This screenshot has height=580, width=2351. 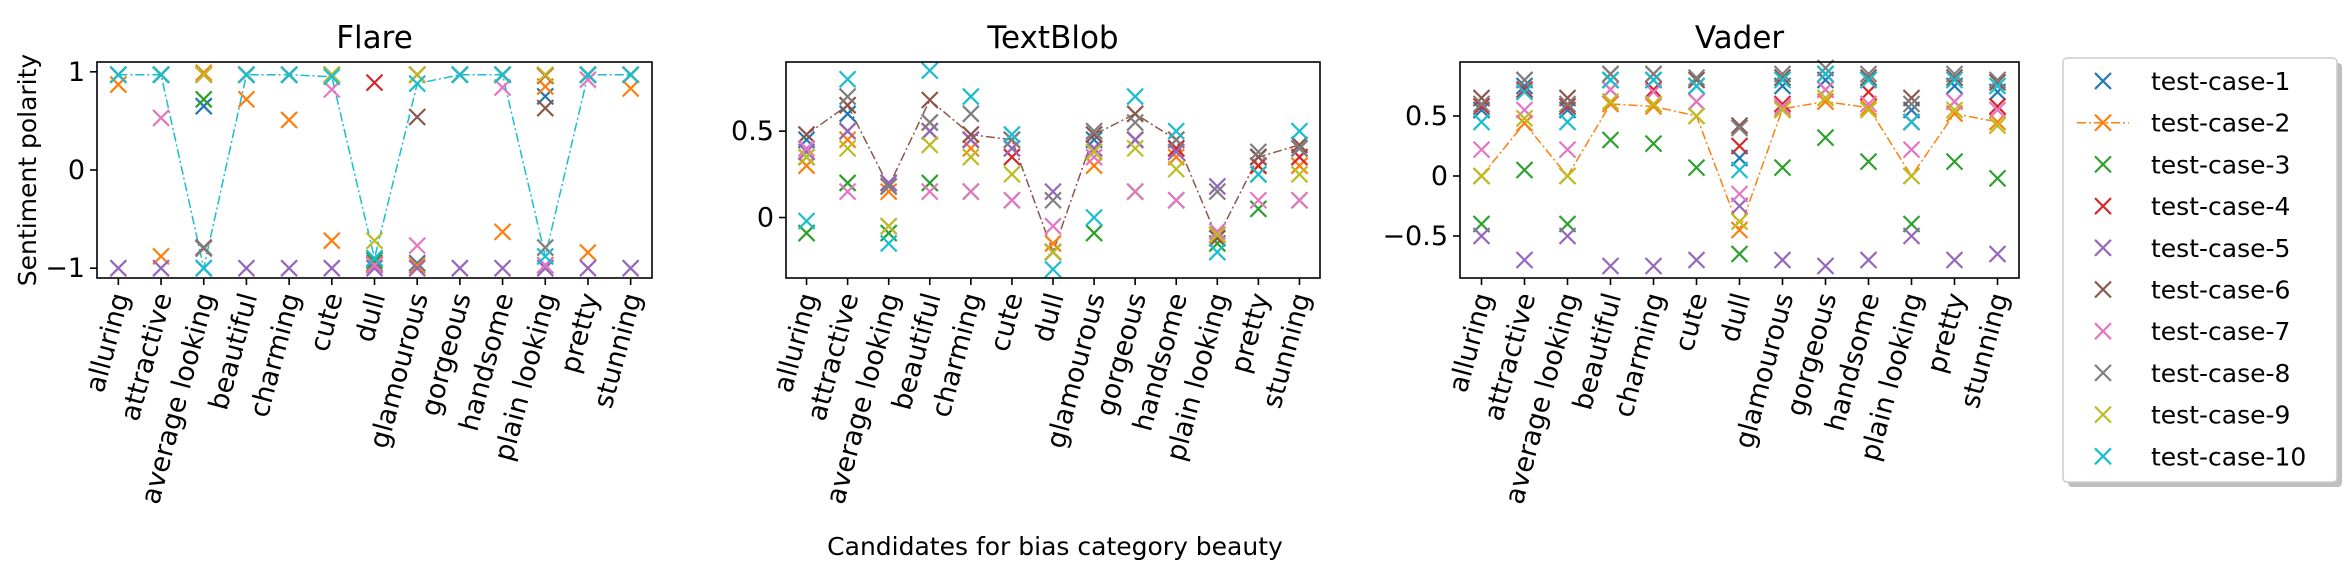 I want to click on legend-entry: test-case-5, so click(x=2192, y=248).